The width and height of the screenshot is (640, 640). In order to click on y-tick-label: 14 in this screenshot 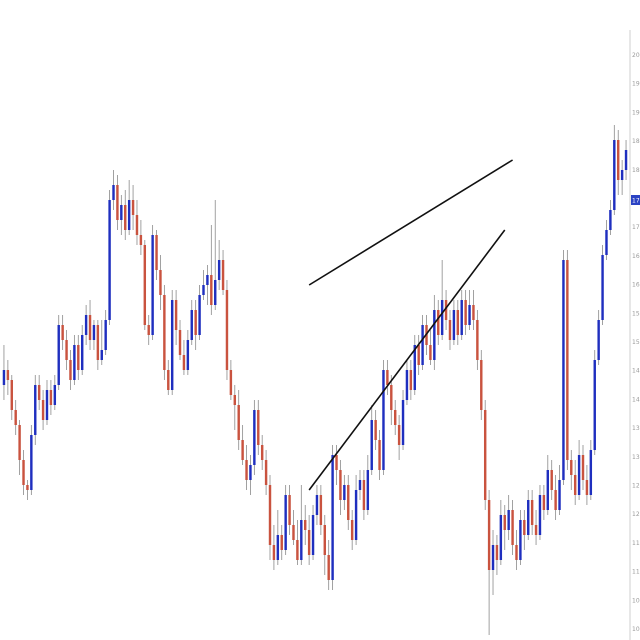, I will do `click(636, 371)`.